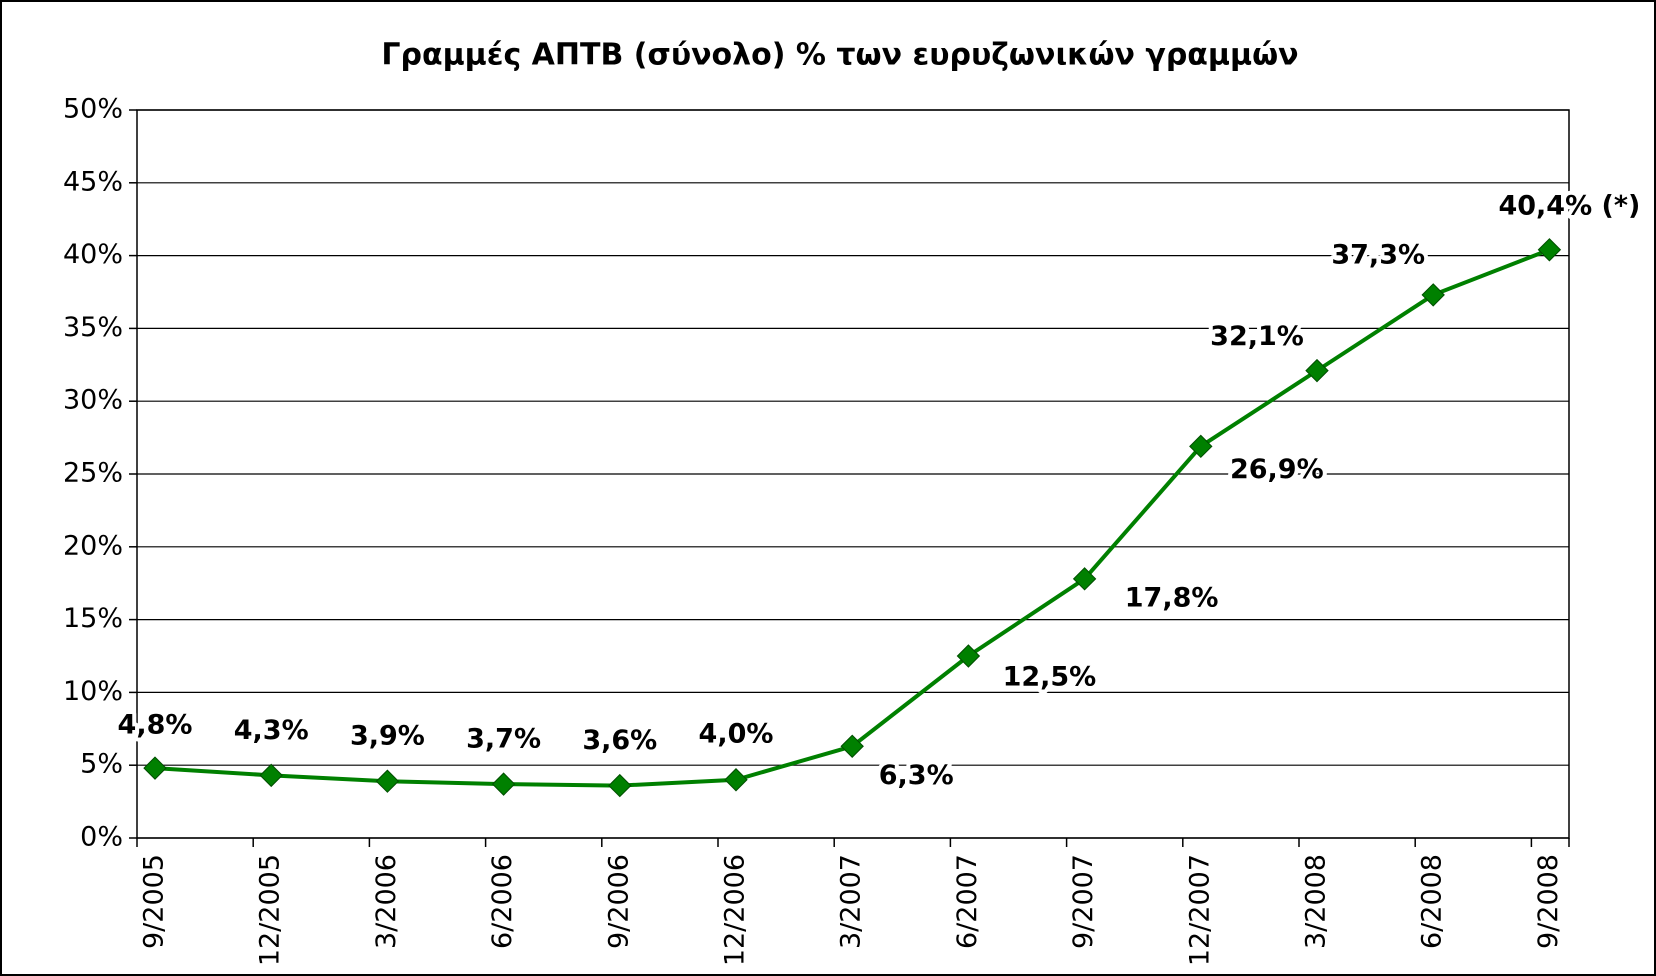 The image size is (1656, 976). Describe the element at coordinates (93, 691) in the screenshot. I see `y-tick-label: 10%` at that location.